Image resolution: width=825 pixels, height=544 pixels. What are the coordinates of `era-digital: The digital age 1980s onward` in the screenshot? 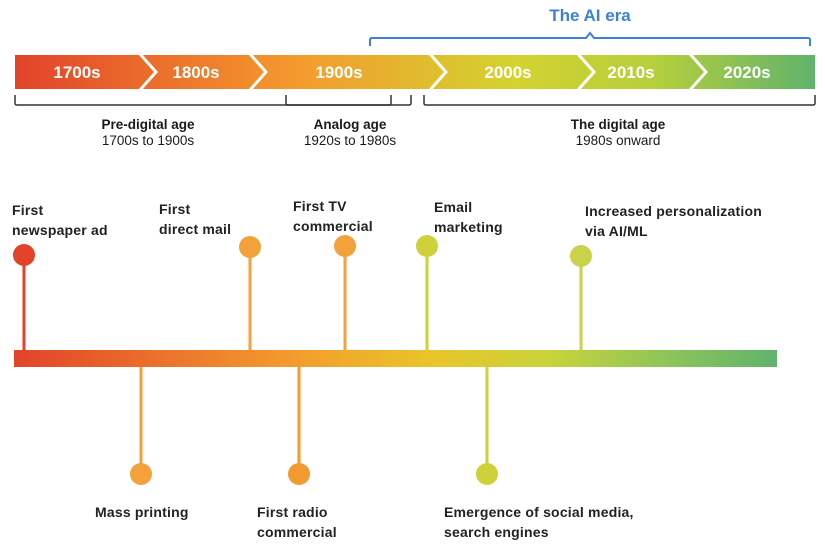 It's located at (618, 133).